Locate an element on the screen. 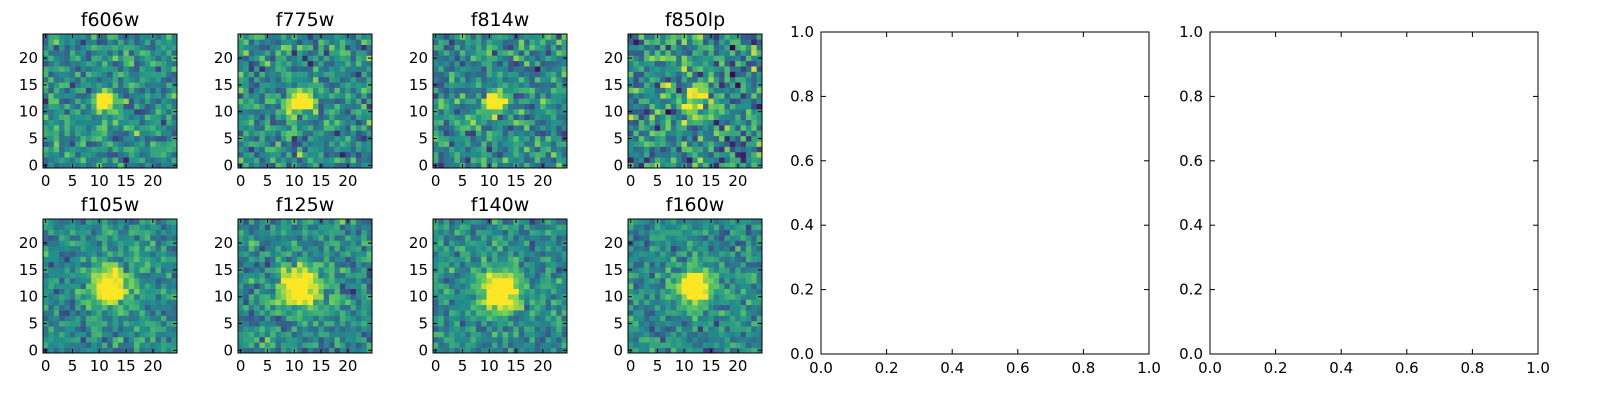 The image size is (1600, 400). x-tick-label: 20 is located at coordinates (152, 181).